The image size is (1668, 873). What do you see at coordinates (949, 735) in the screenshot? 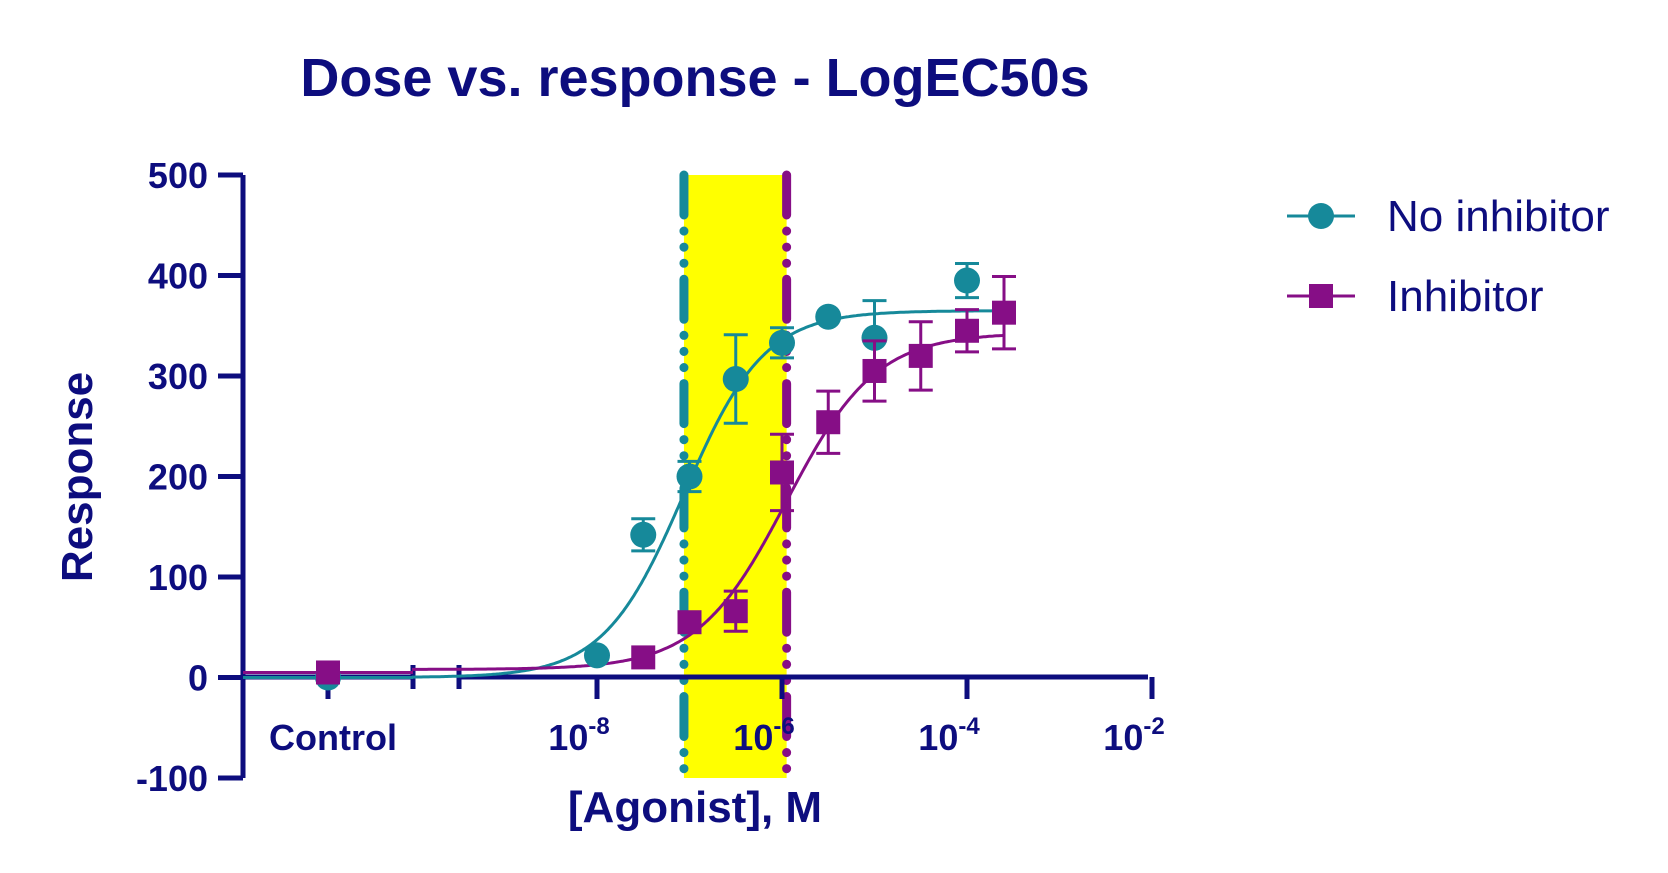
I see `x-tick-label: 10⁻⁴` at bounding box center [949, 735].